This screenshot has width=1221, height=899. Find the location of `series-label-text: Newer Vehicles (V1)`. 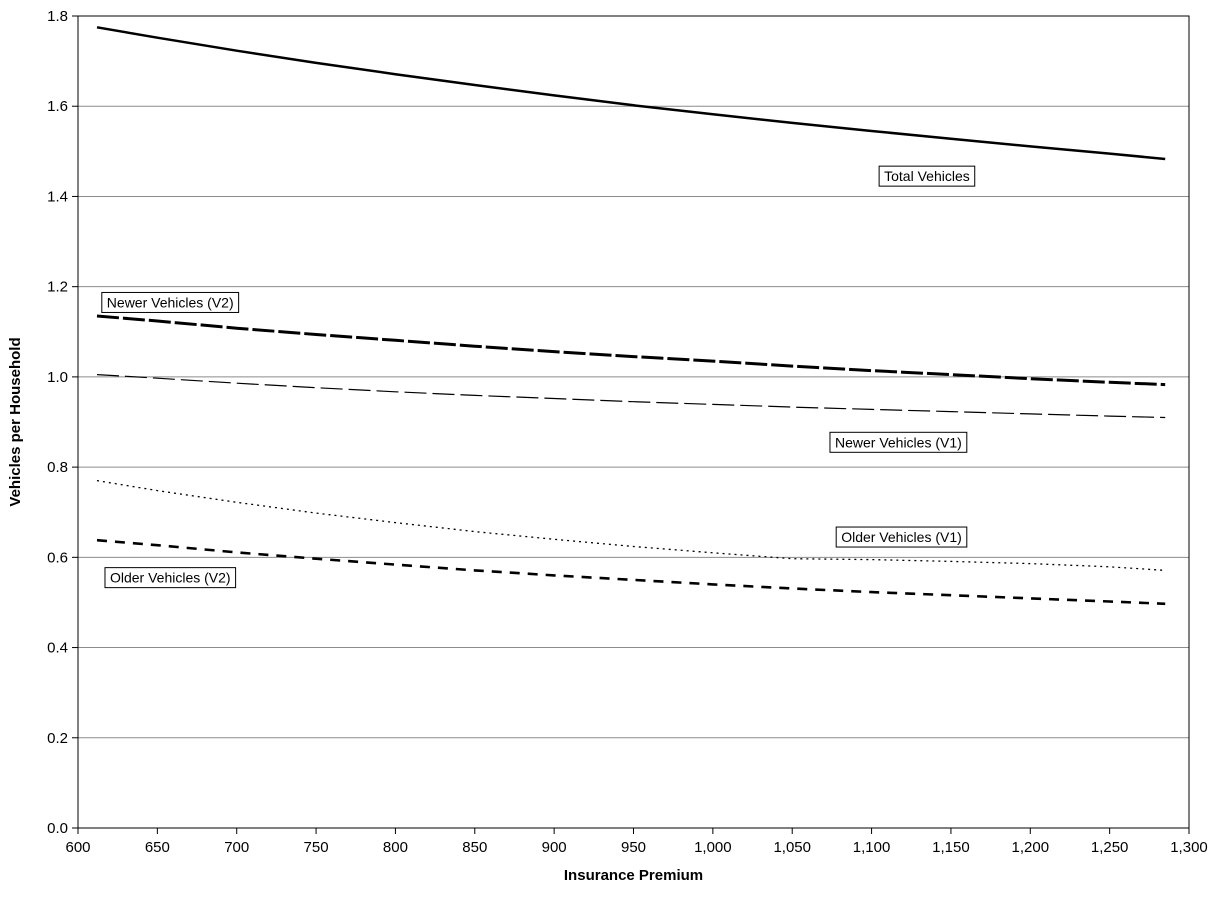

series-label-text: Newer Vehicles (V1) is located at coordinates (898, 442).